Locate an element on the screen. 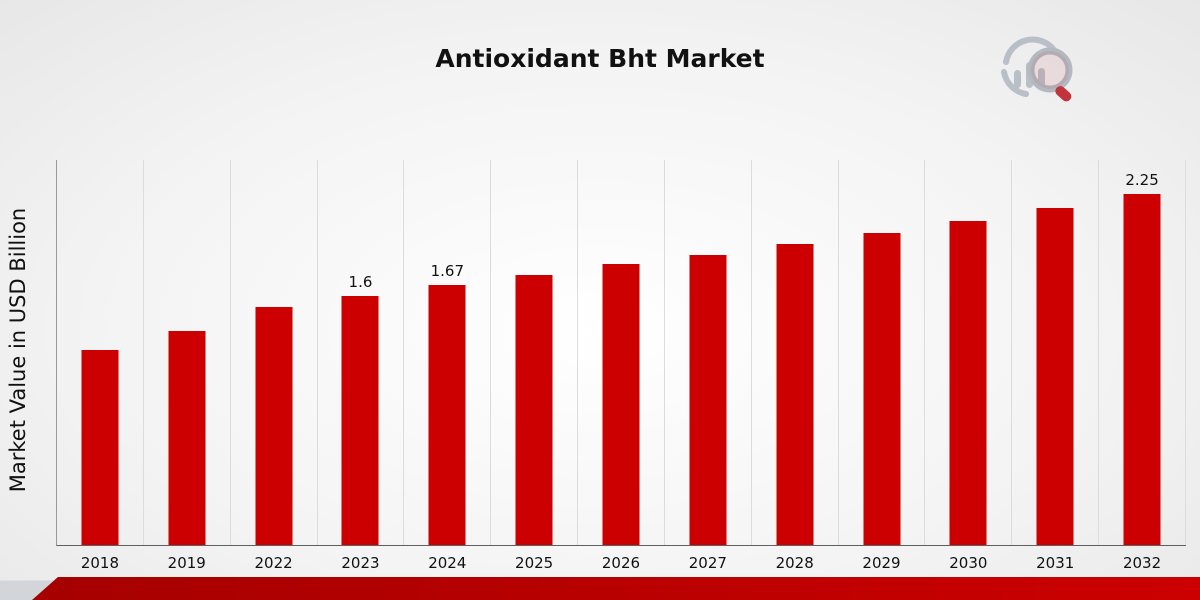  y-axis-label: Market Value in USD Billion is located at coordinates (18, 350).